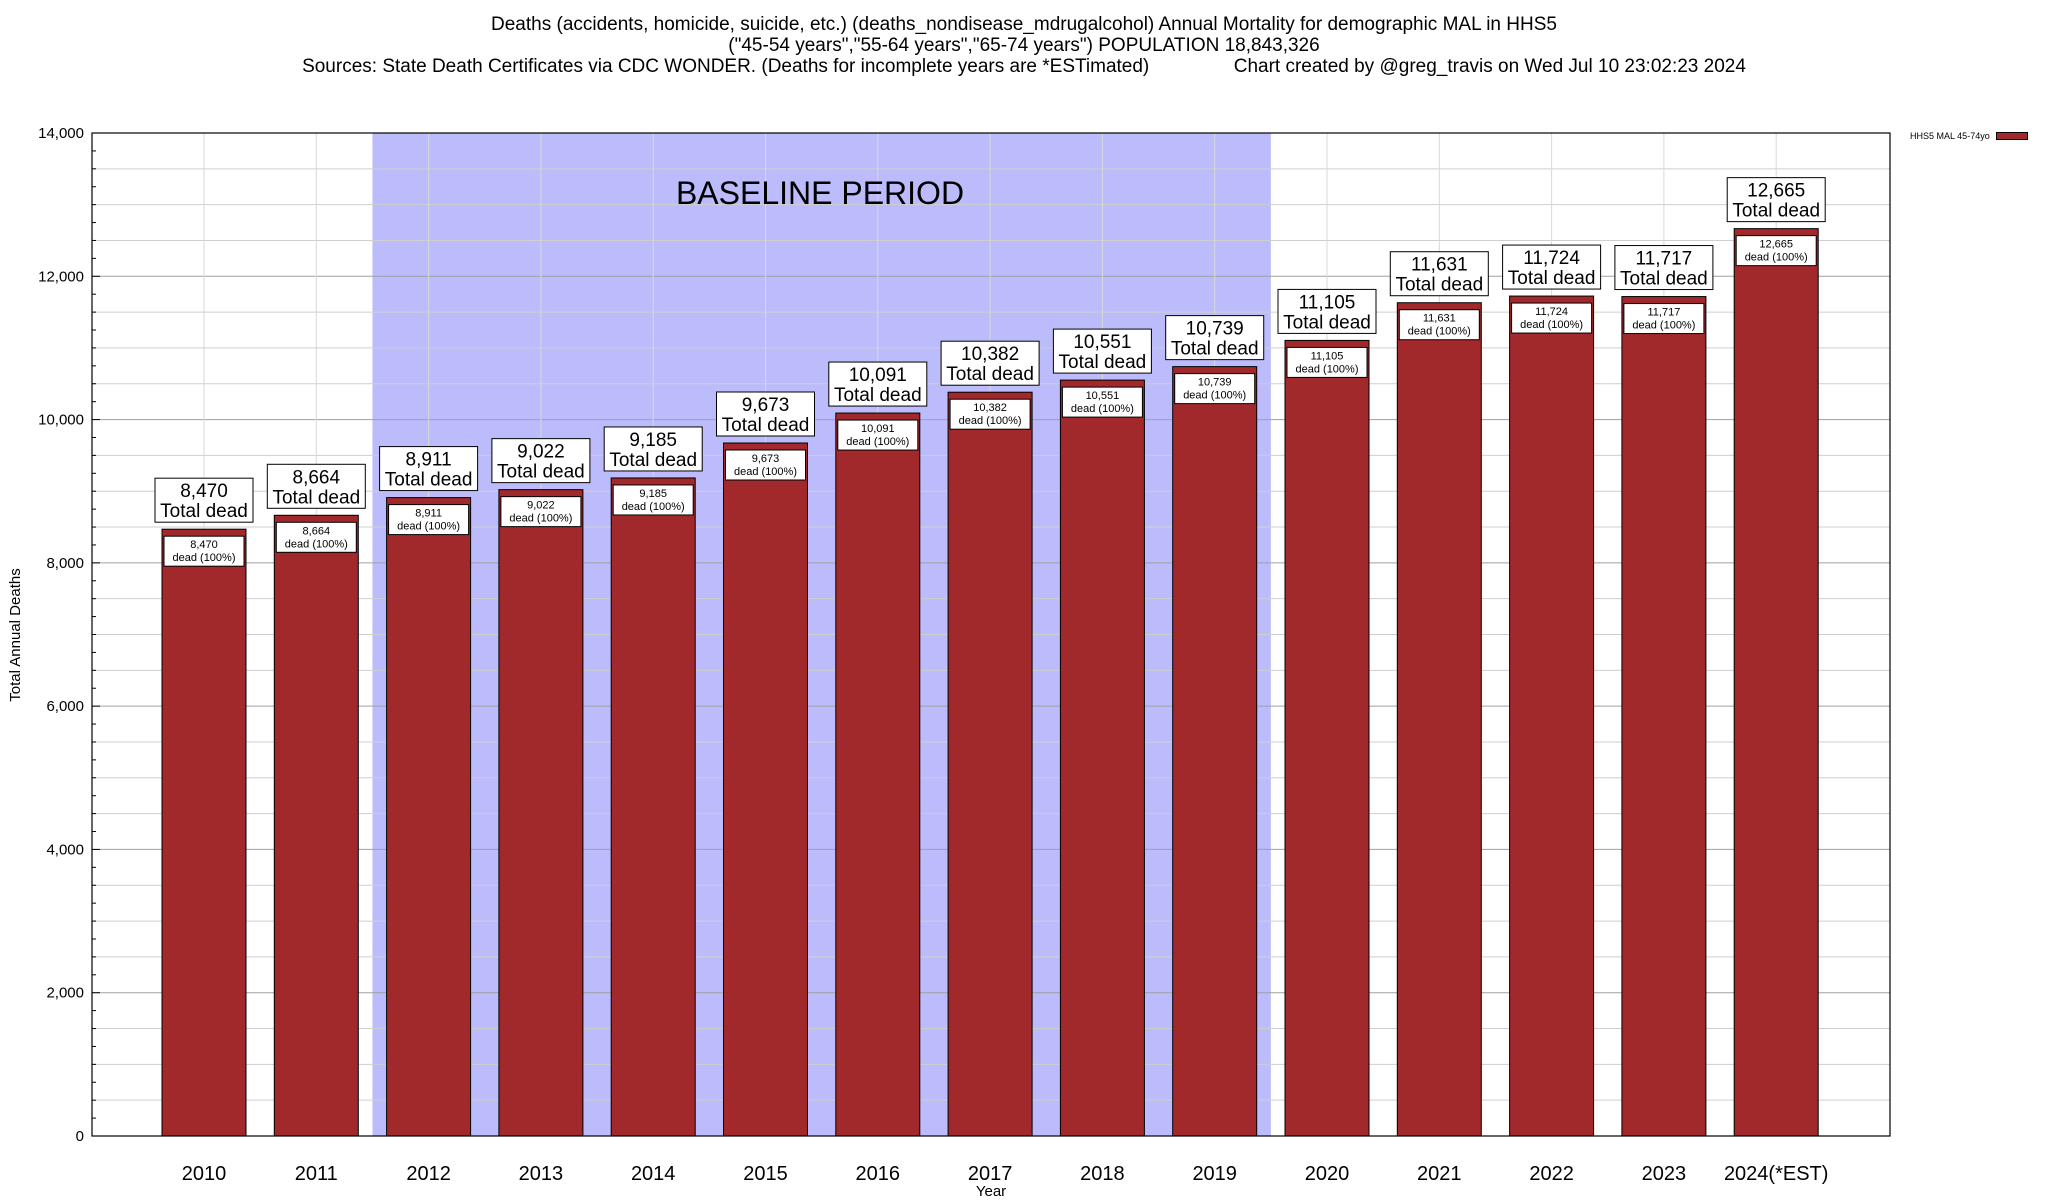  What do you see at coordinates (1969, 136) in the screenshot?
I see `chart-legend: HHS5 MAL 45-74yo` at bounding box center [1969, 136].